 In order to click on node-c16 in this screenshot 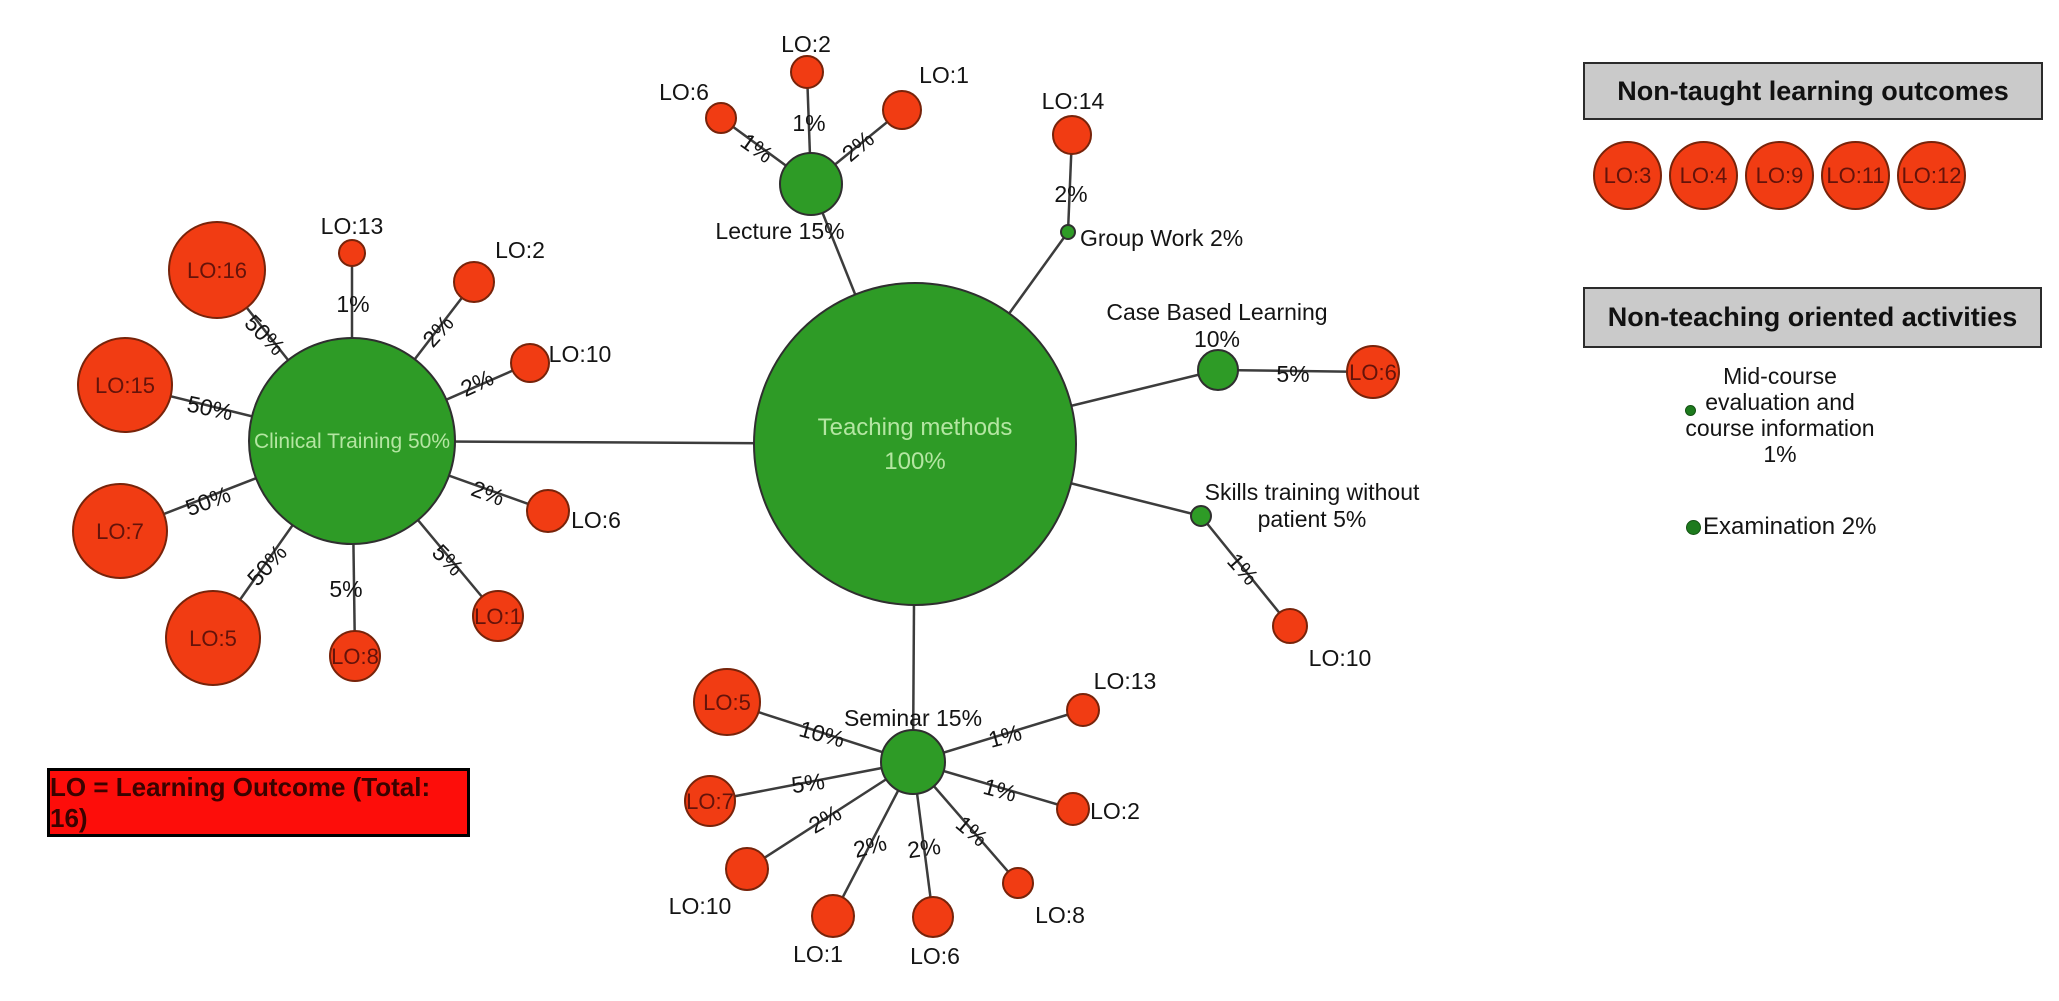, I will do `click(217, 270)`.